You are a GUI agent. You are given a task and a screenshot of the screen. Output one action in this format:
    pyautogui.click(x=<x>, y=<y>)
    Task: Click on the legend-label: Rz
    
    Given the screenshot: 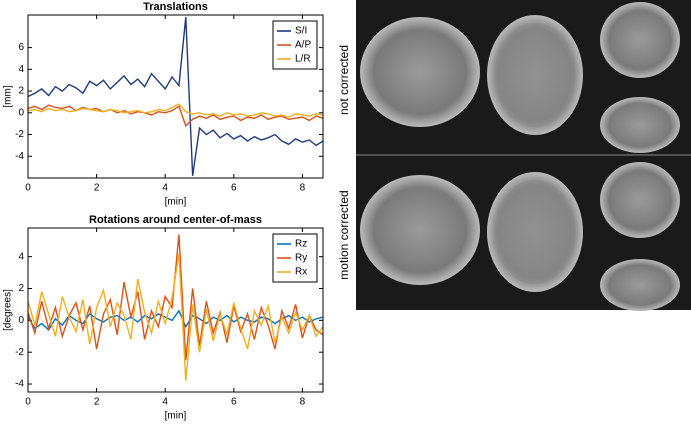 What is the action you would take?
    pyautogui.click(x=301, y=244)
    